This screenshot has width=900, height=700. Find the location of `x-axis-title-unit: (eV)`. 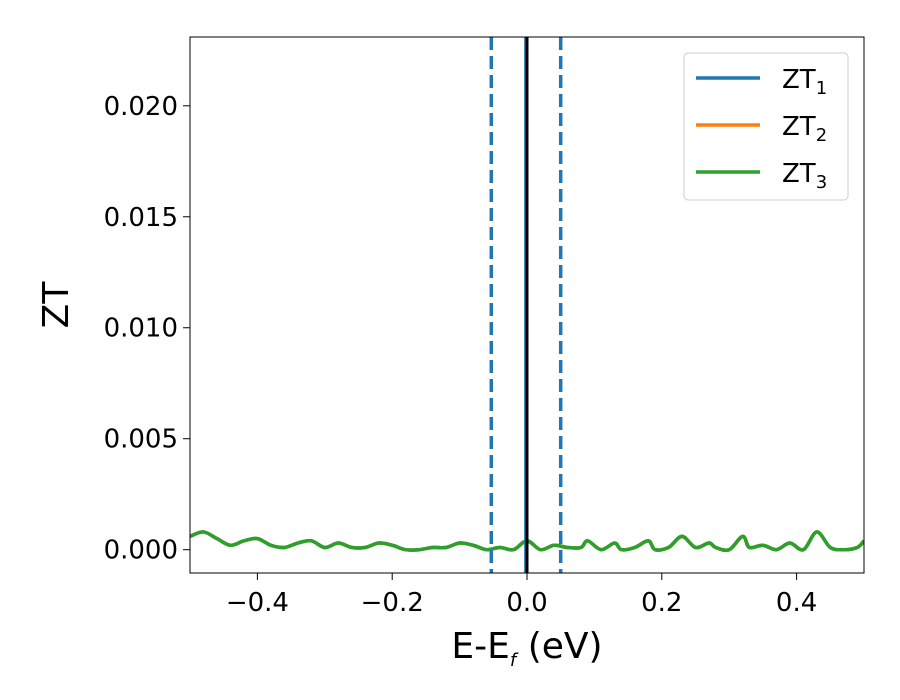

x-axis-title-unit: (eV) is located at coordinates (559, 646).